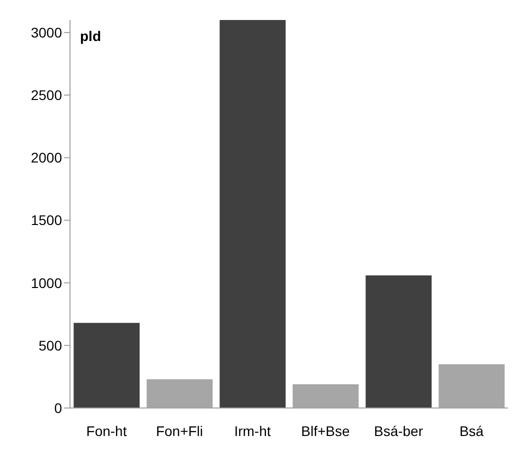  I want to click on x-tick-label: Irm-ht, so click(252, 430).